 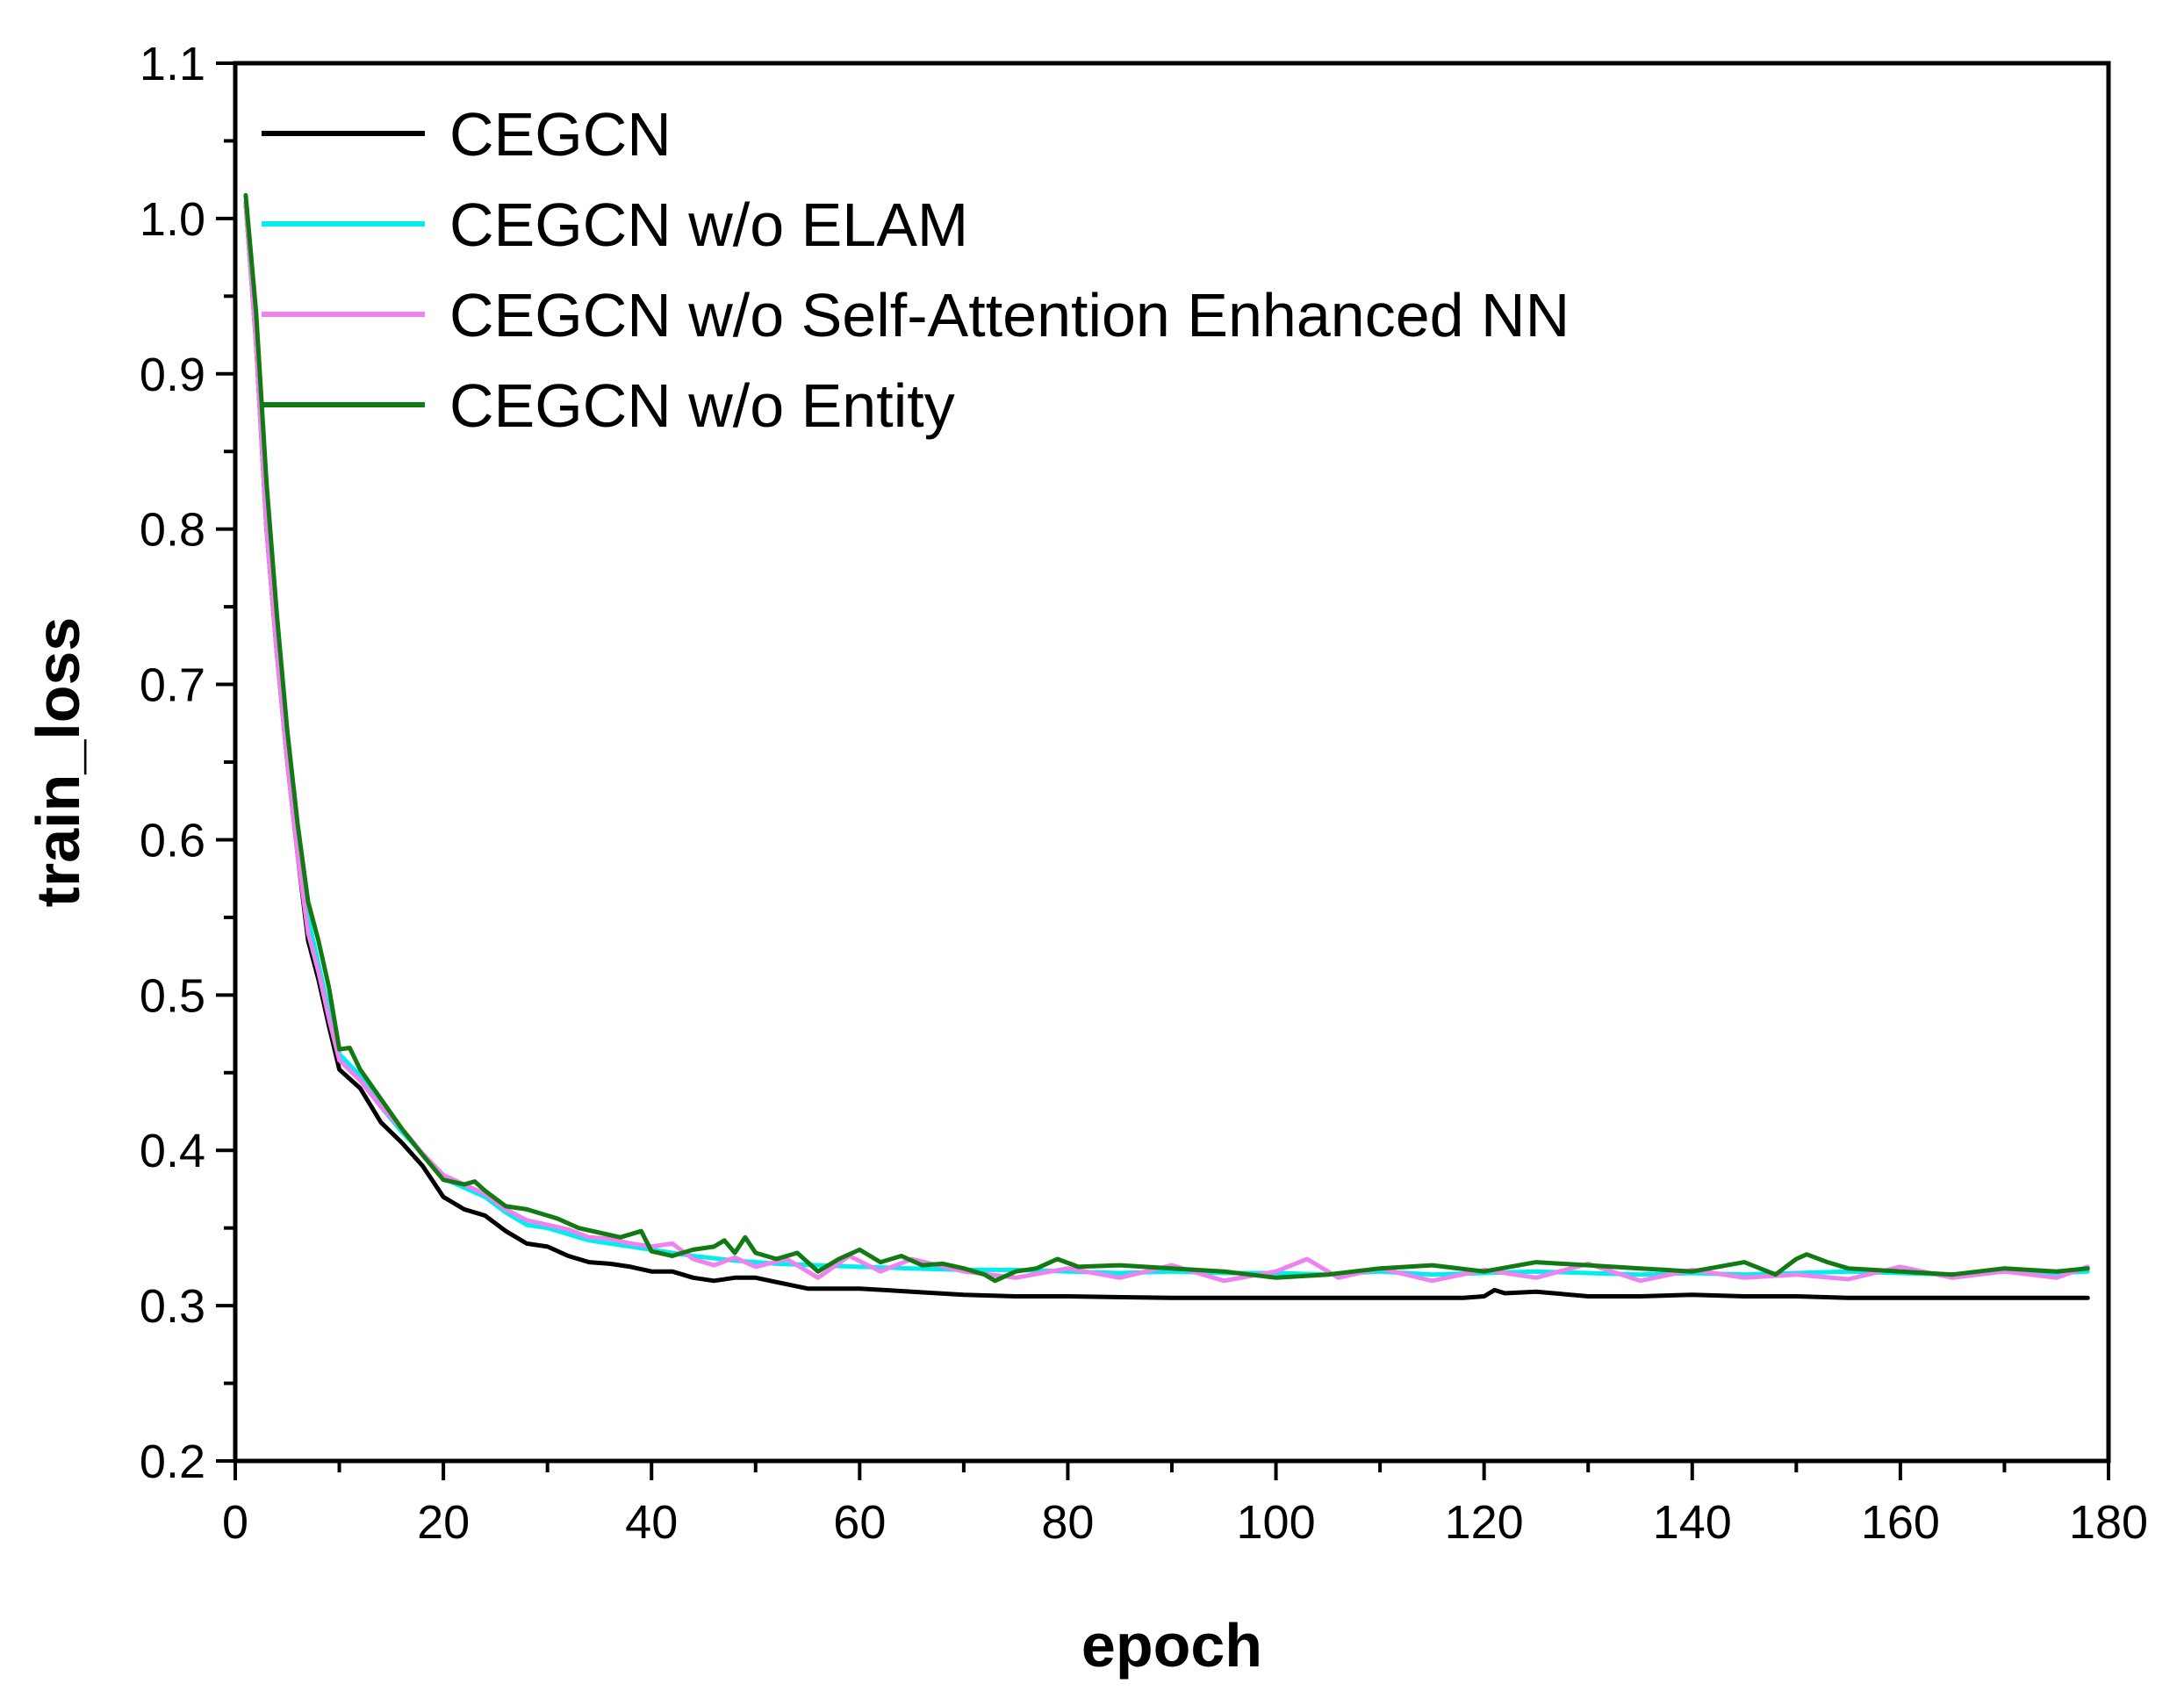 I want to click on y-tick-label: 0.7, so click(x=172, y=685).